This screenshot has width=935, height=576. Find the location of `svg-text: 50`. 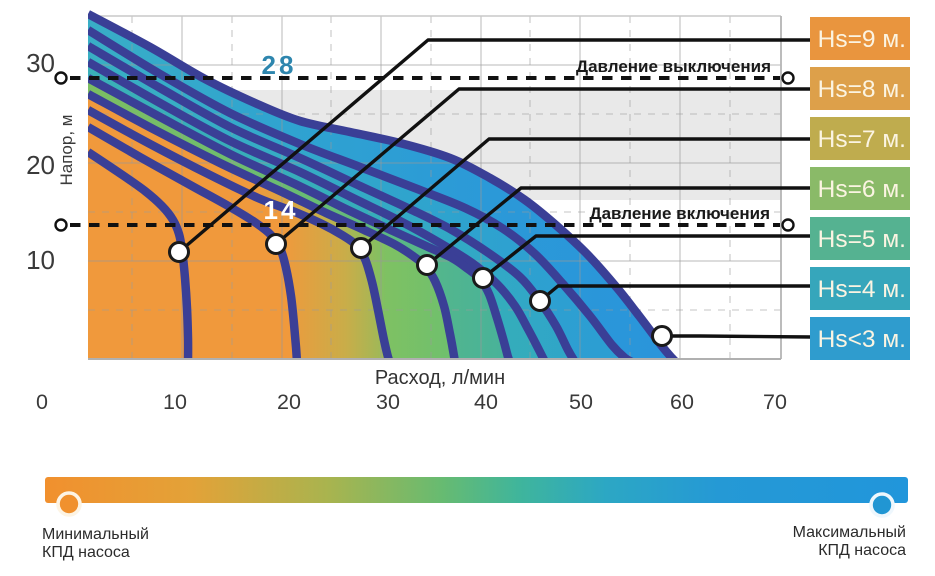

svg-text: 50 is located at coordinates (581, 402).